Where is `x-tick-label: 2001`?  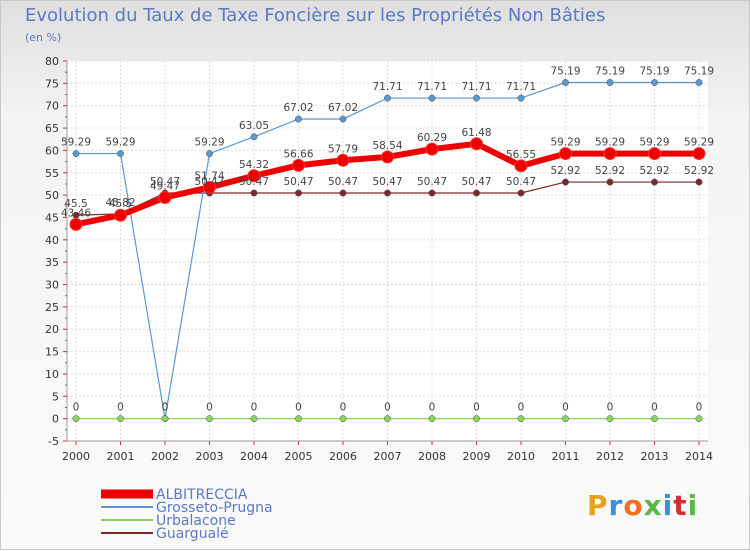
x-tick-label: 2001 is located at coordinates (121, 456).